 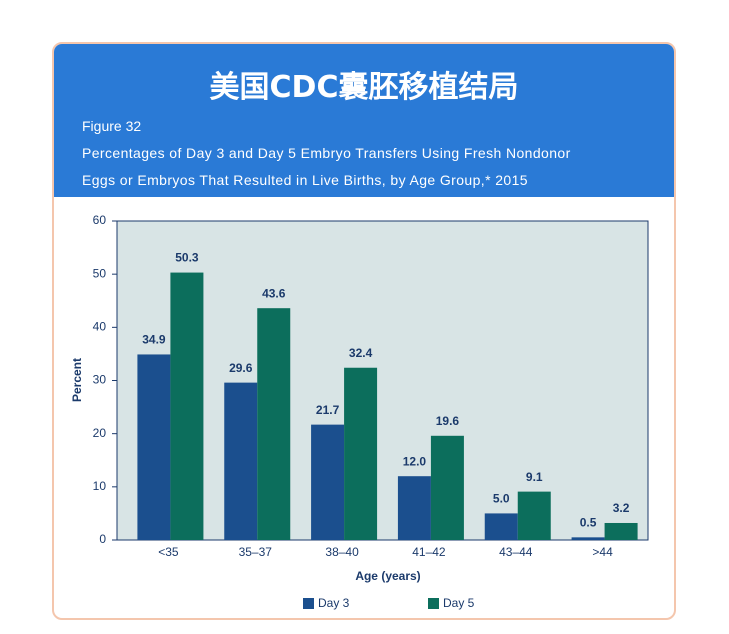 I want to click on value-label: 5.0, so click(x=501, y=499).